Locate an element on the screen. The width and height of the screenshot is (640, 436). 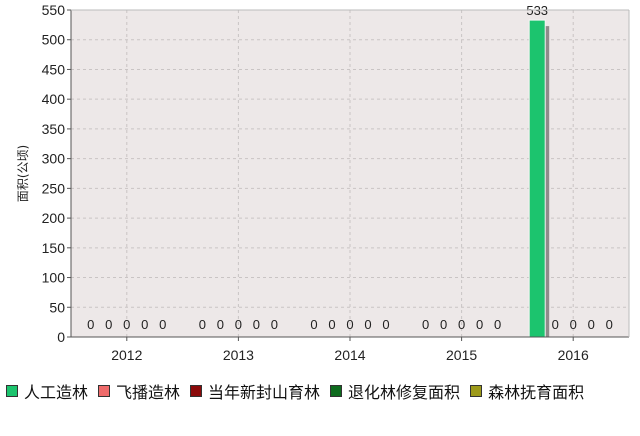
legend-item: 人工造林 is located at coordinates (47, 391).